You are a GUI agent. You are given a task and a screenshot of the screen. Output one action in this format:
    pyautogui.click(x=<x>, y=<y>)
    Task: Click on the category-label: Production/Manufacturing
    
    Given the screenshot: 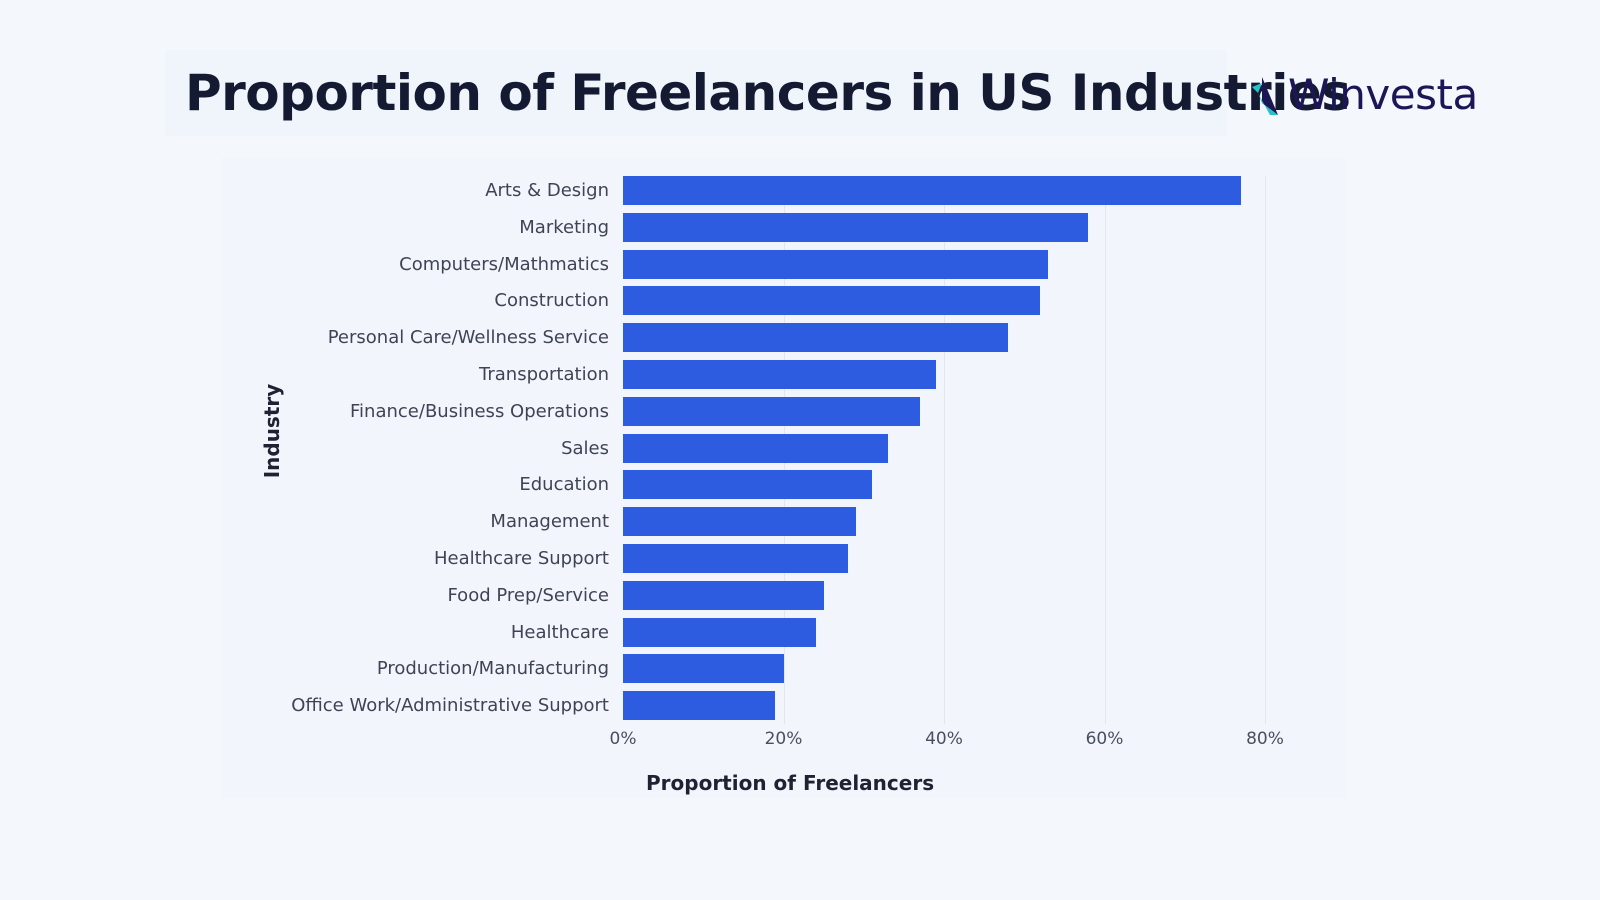 What is the action you would take?
    pyautogui.click(x=492, y=669)
    